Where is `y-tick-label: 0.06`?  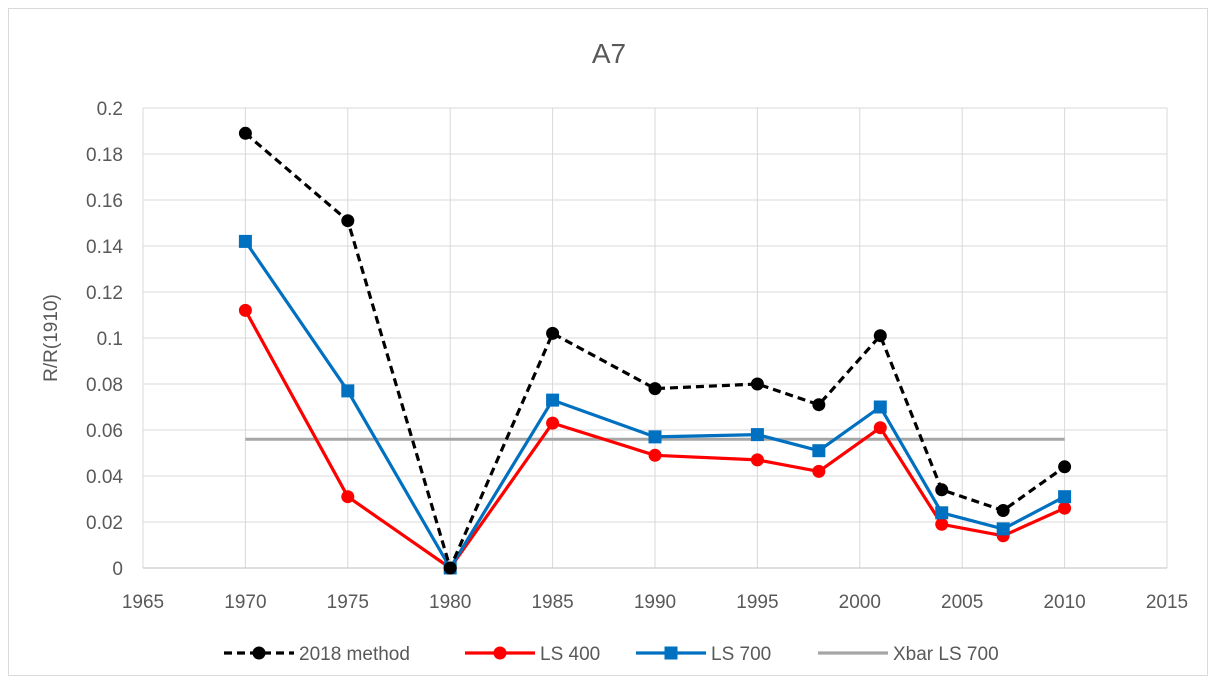
y-tick-label: 0.06 is located at coordinates (104, 431).